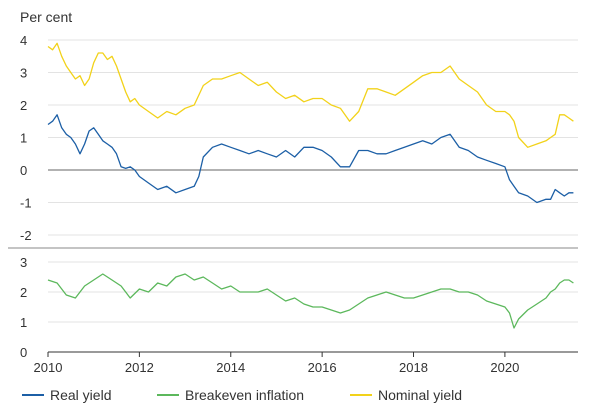 The image size is (600, 413). What do you see at coordinates (230, 367) in the screenshot?
I see `x-tick-label: 2014` at bounding box center [230, 367].